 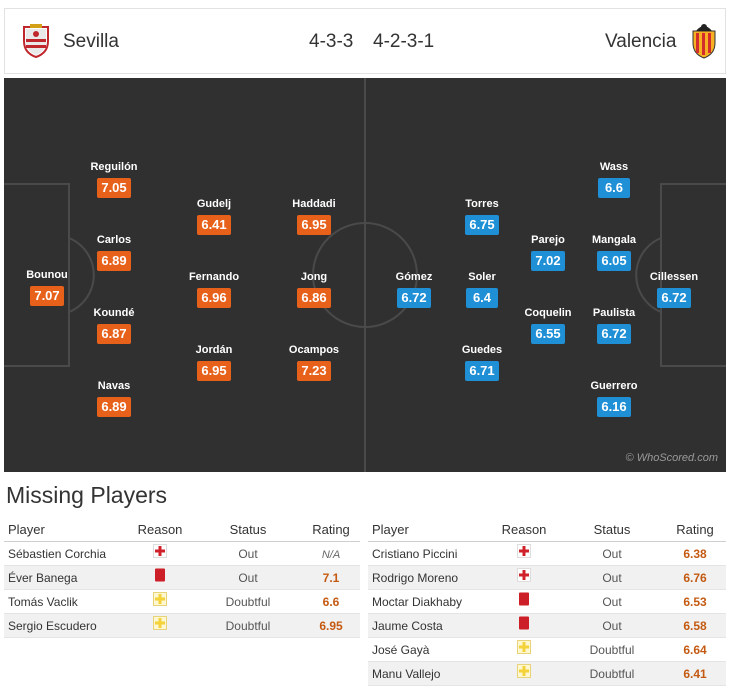 I want to click on player-name: Carlos, so click(x=114, y=240).